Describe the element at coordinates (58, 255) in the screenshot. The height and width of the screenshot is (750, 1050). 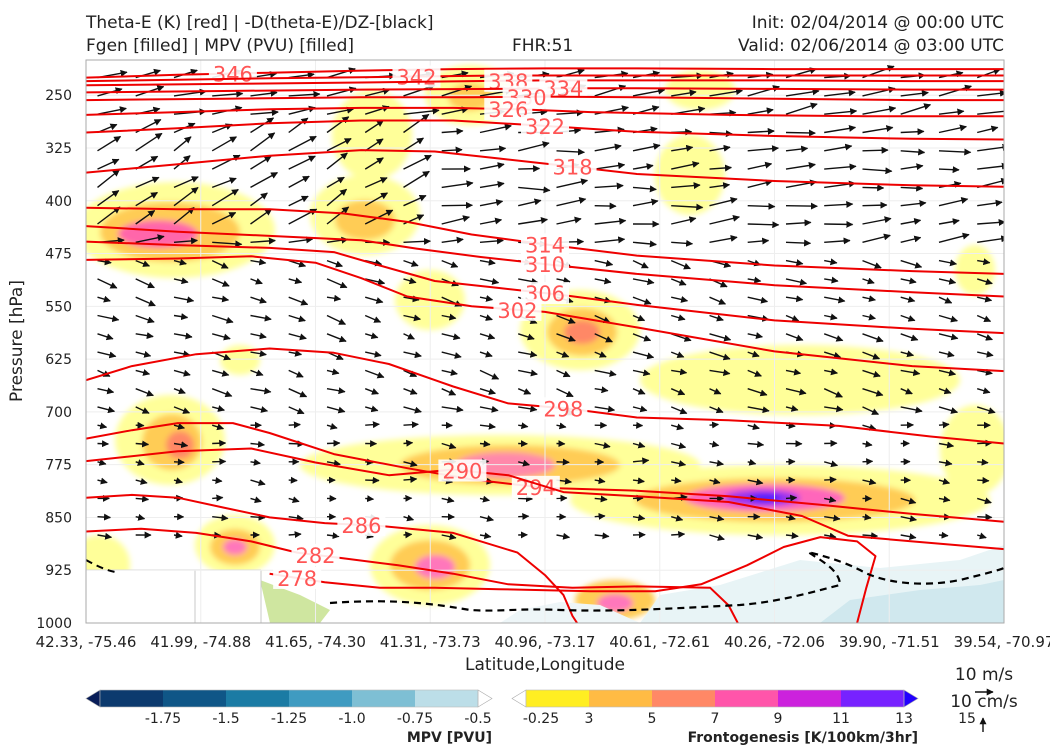
I see `y-tick-label: 475` at that location.